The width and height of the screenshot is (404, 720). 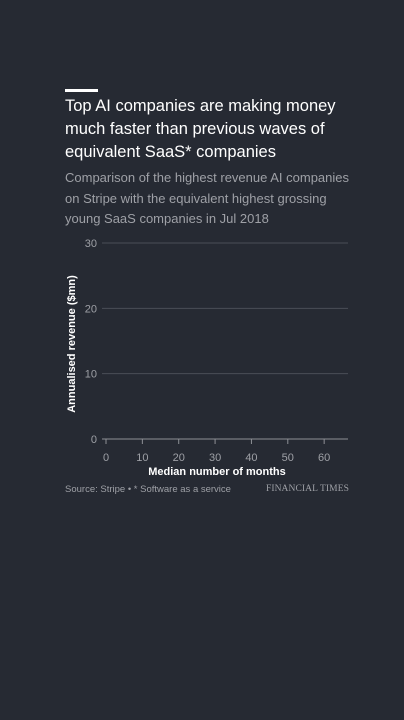 What do you see at coordinates (106, 458) in the screenshot?
I see `x-tick-label-0: 0` at bounding box center [106, 458].